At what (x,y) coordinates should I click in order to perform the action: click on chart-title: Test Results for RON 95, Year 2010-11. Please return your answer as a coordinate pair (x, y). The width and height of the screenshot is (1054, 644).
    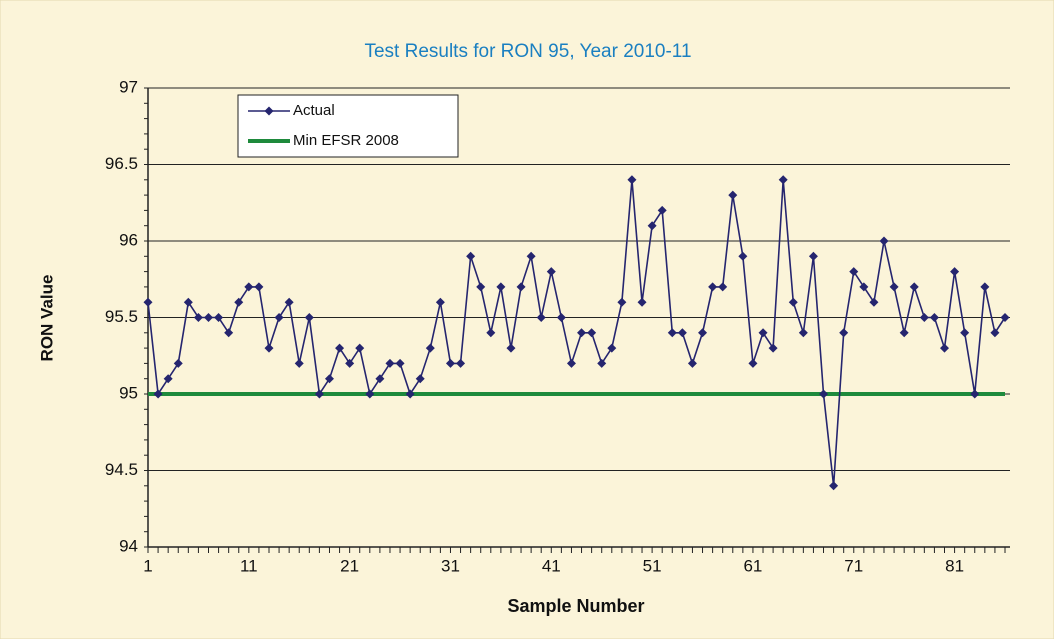
    Looking at the image, I should click on (527, 51).